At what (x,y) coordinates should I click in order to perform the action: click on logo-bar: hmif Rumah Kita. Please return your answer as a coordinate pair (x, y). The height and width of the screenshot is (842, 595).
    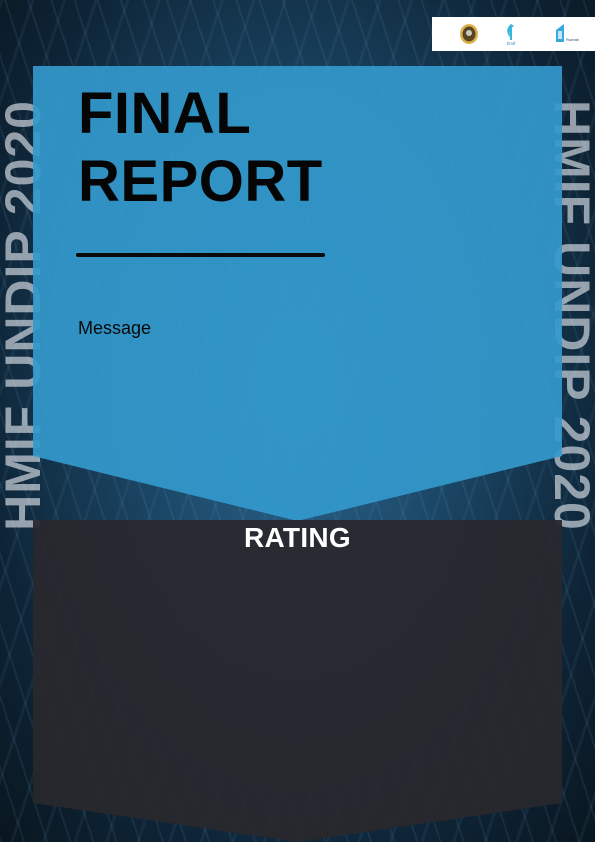
    Looking at the image, I should click on (513, 34).